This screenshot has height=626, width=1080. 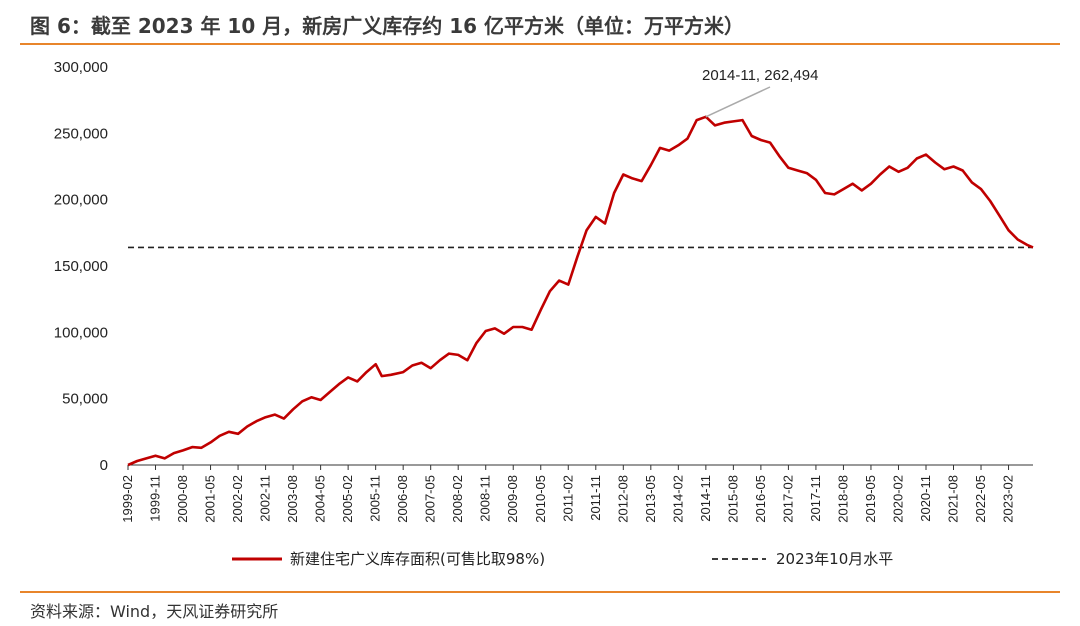 I want to click on legend-label-reference: 2023年10月水平, so click(x=834, y=559).